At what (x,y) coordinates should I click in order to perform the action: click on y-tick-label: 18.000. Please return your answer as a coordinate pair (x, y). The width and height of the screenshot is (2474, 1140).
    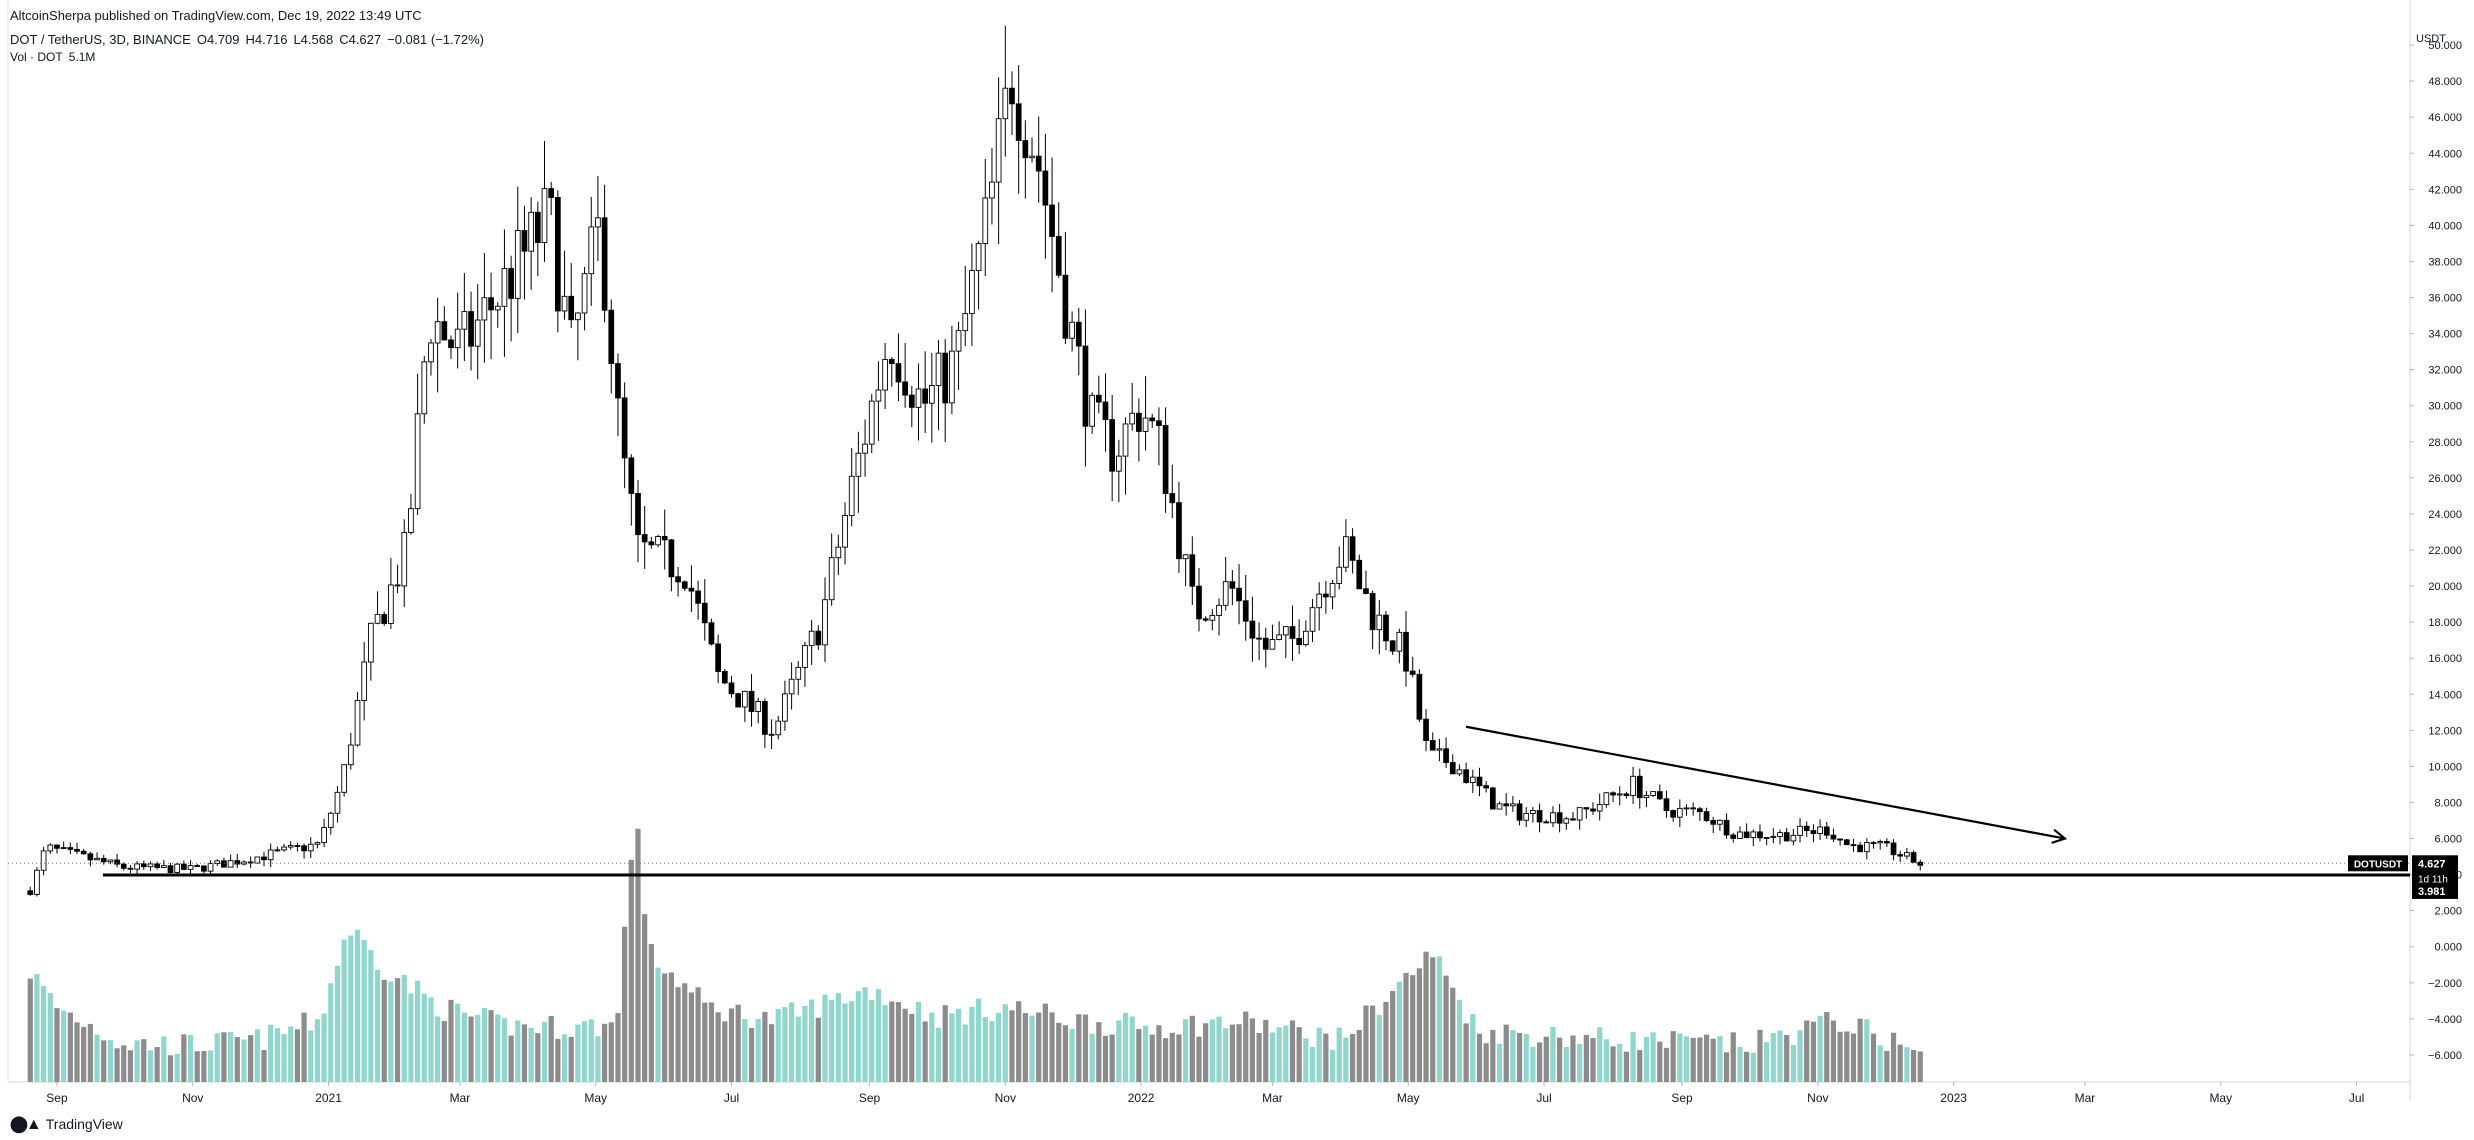
    Looking at the image, I should click on (2445, 623).